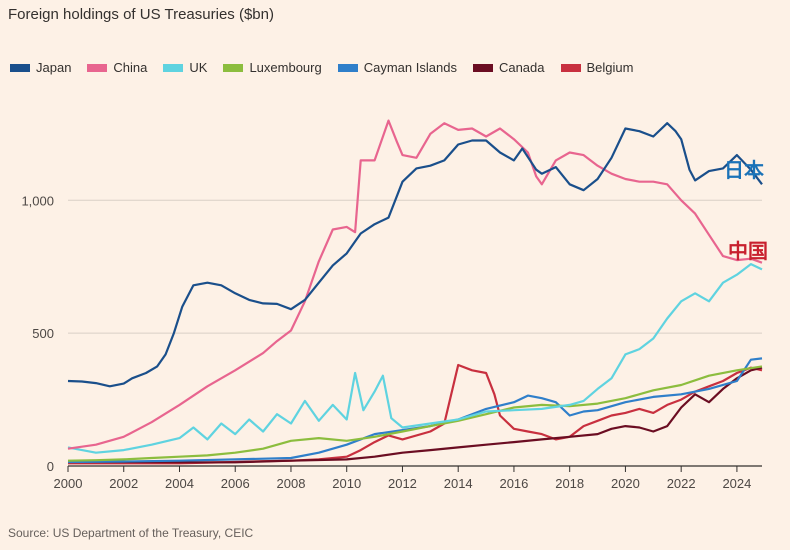 This screenshot has width=790, height=550. What do you see at coordinates (458, 483) in the screenshot?
I see `x-tick-label: 2014` at bounding box center [458, 483].